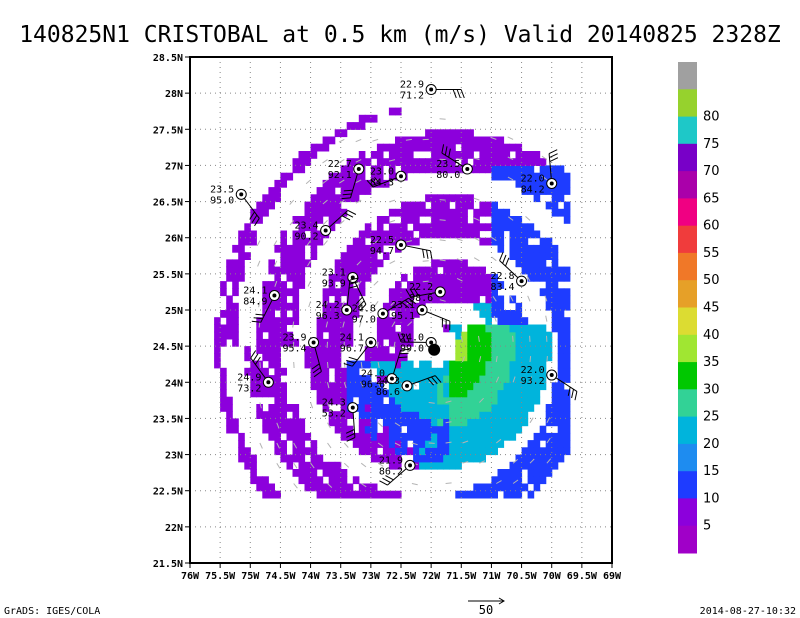 The height and width of the screenshot is (618, 800). Describe the element at coordinates (403, 316) in the screenshot. I see `station-rh: 95.1` at that location.